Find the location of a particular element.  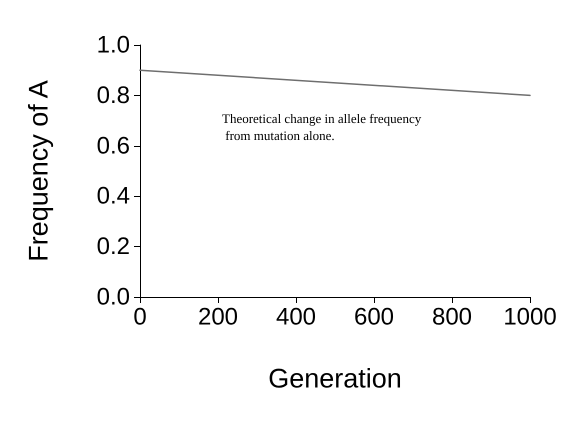

x-tick-label: 0 is located at coordinates (140, 317).